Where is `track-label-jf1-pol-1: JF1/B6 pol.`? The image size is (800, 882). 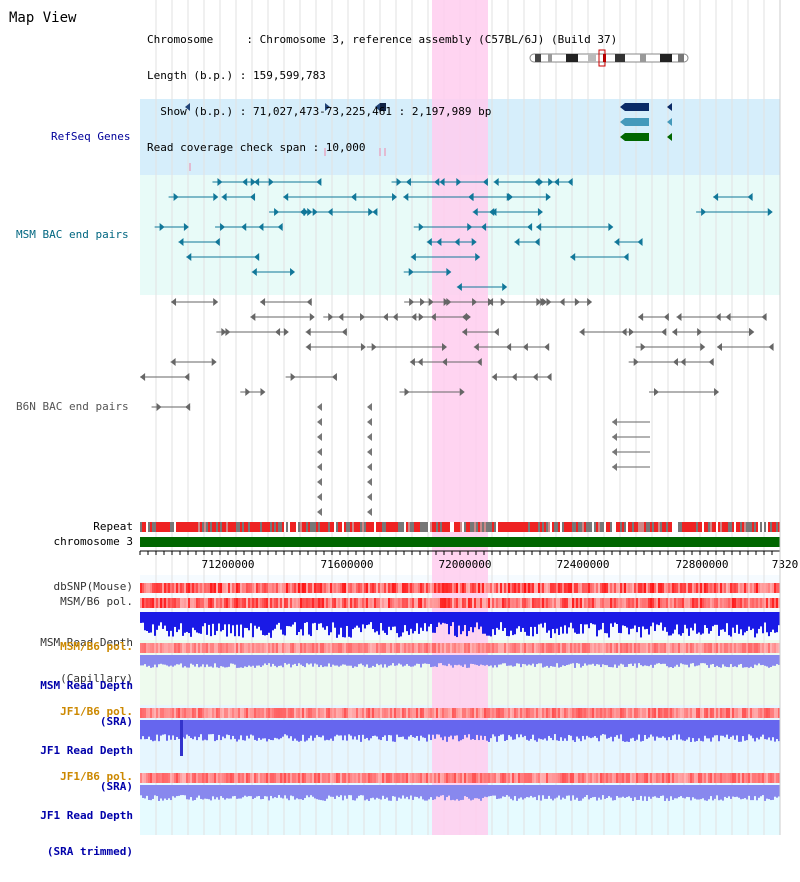
track-label-jf1-pol-1: JF1/B6 pol. is located at coordinates (96, 711).